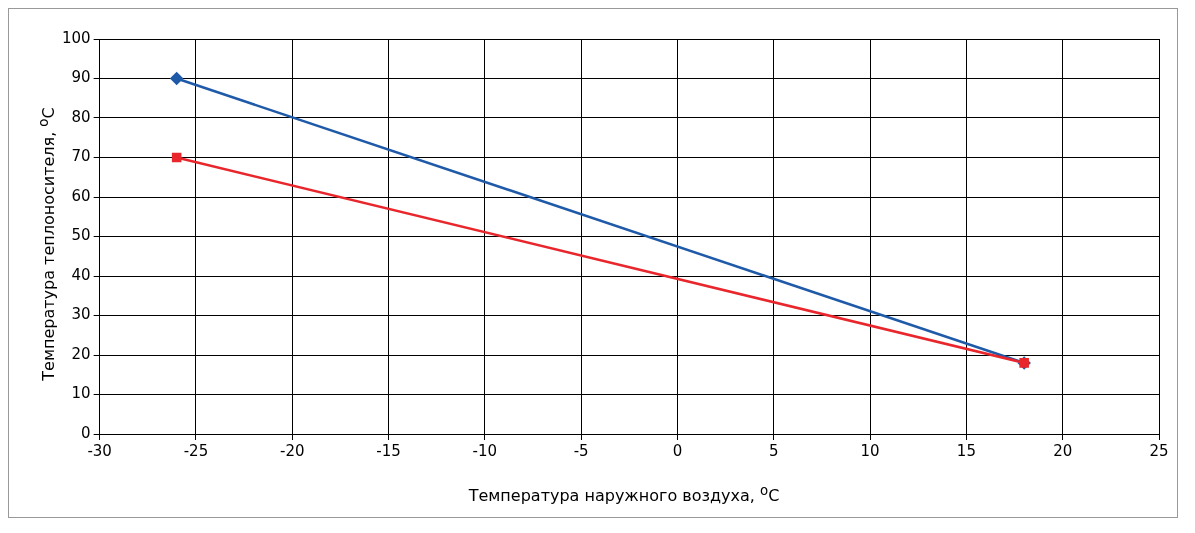 The height and width of the screenshot is (533, 1195). What do you see at coordinates (81, 274) in the screenshot?
I see `y-tick-label: 40` at bounding box center [81, 274].